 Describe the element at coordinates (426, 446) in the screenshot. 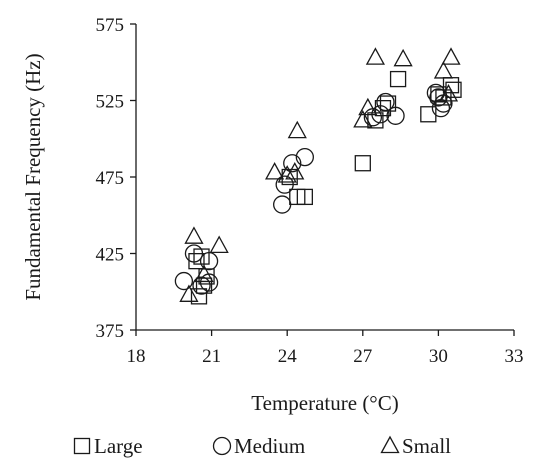

I see `legend-label: Small` at that location.